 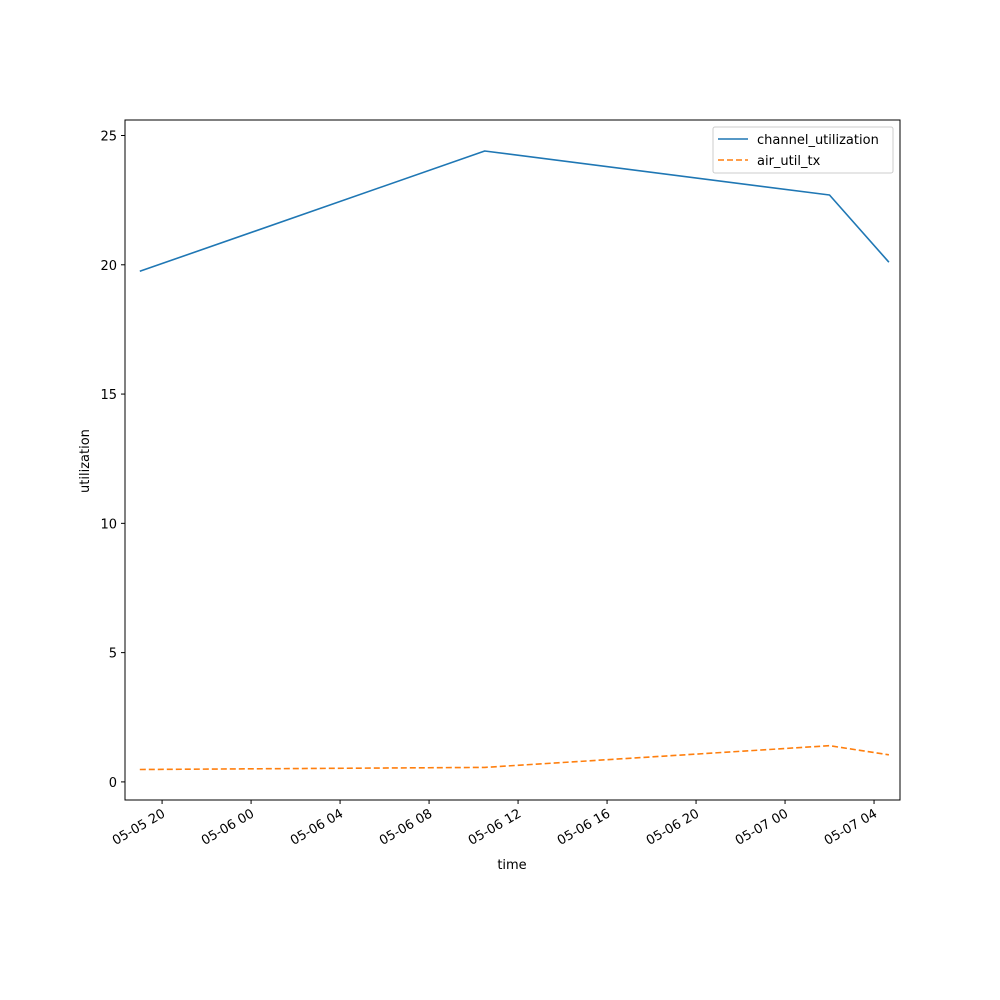 I want to click on x-tick-label: 05-06 08, so click(x=406, y=827).